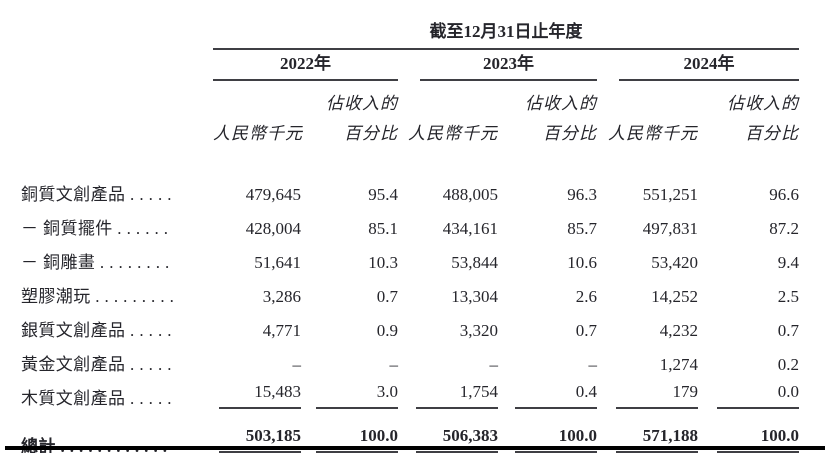  I want to click on pct-2023: 85.7, so click(582, 229).